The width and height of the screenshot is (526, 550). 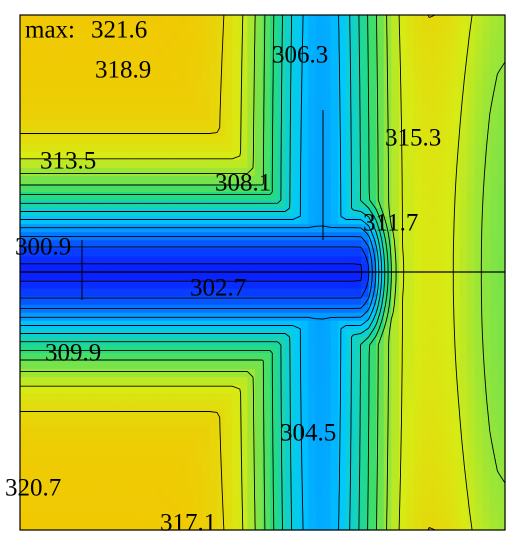 I want to click on contour-label: 306.3, so click(x=300, y=55).